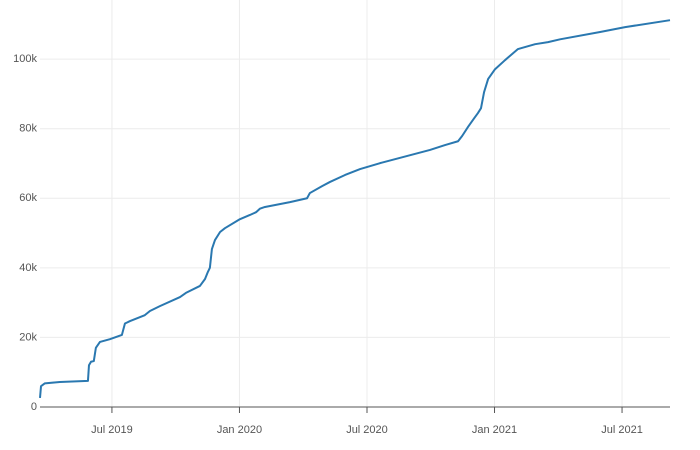 This screenshot has width=700, height=450. What do you see at coordinates (367, 430) in the screenshot?
I see `x-tick-label: Jul 2020` at bounding box center [367, 430].